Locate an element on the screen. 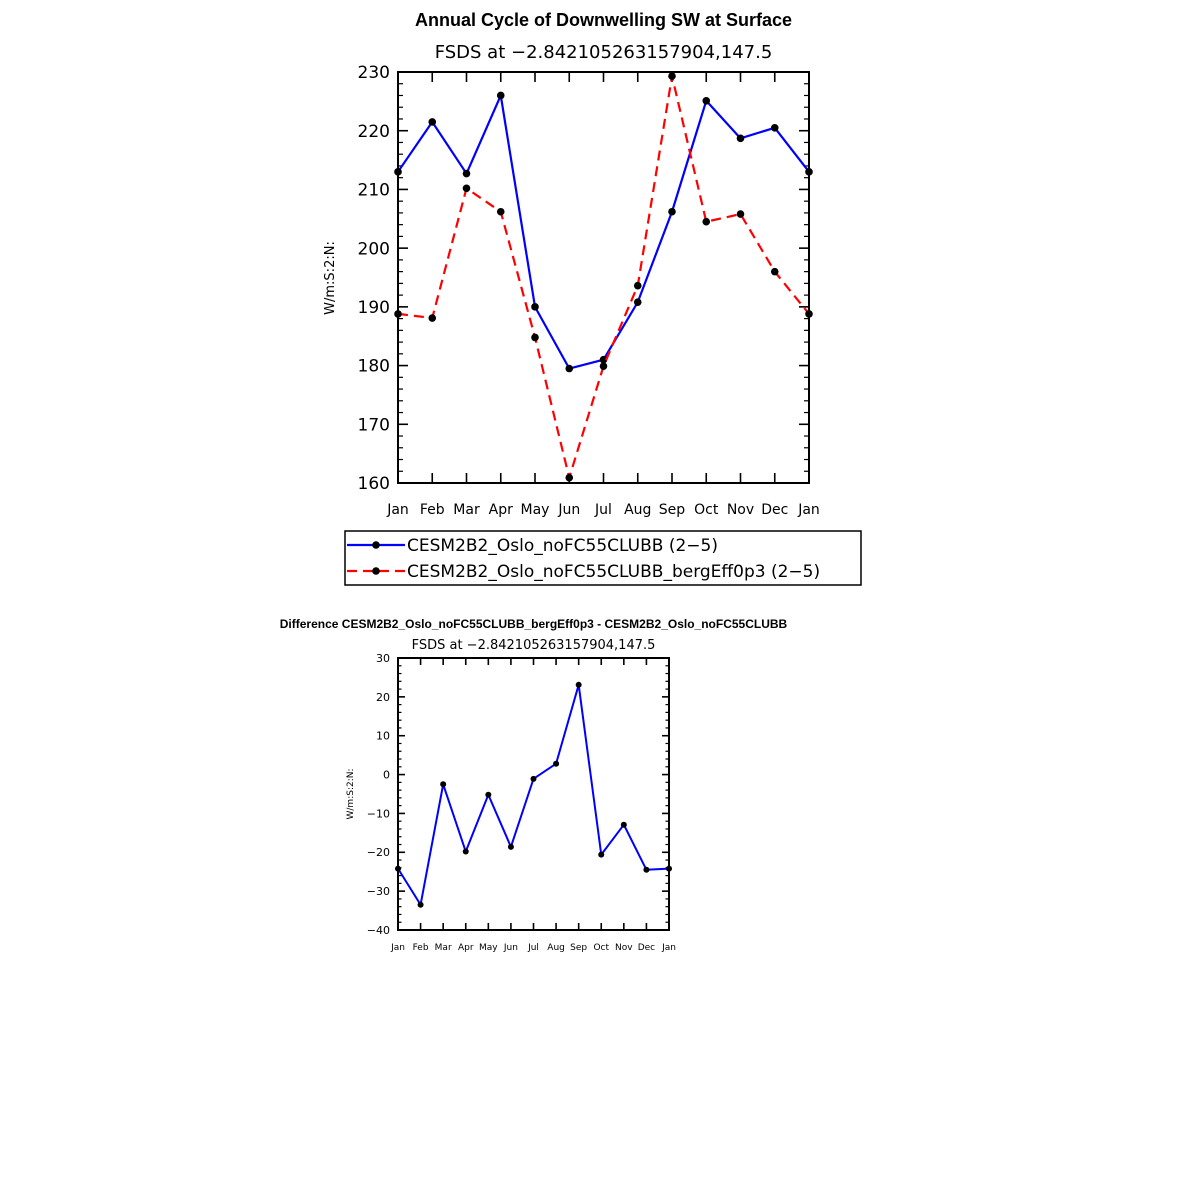 The height and width of the screenshot is (1187, 1183). chart2-y-tick-label: −20 is located at coordinates (378, 852).